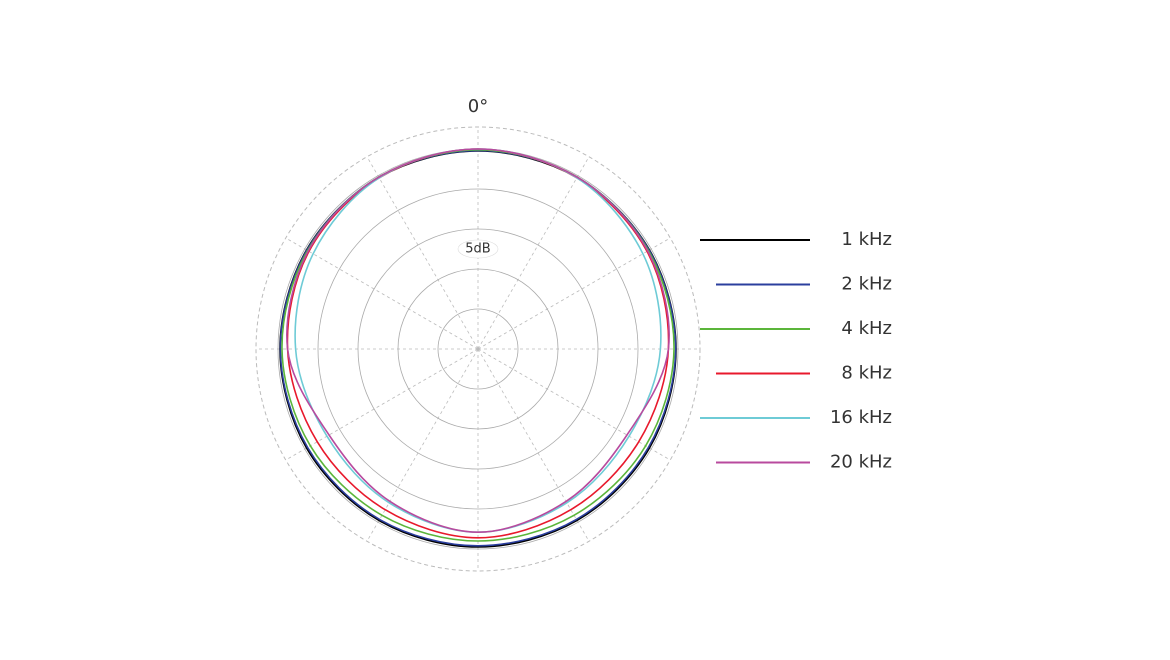 Image resolution: width=1170 pixels, height=660 pixels. Describe the element at coordinates (866, 328) in the screenshot. I see `legend-label: 4 kHz` at that location.